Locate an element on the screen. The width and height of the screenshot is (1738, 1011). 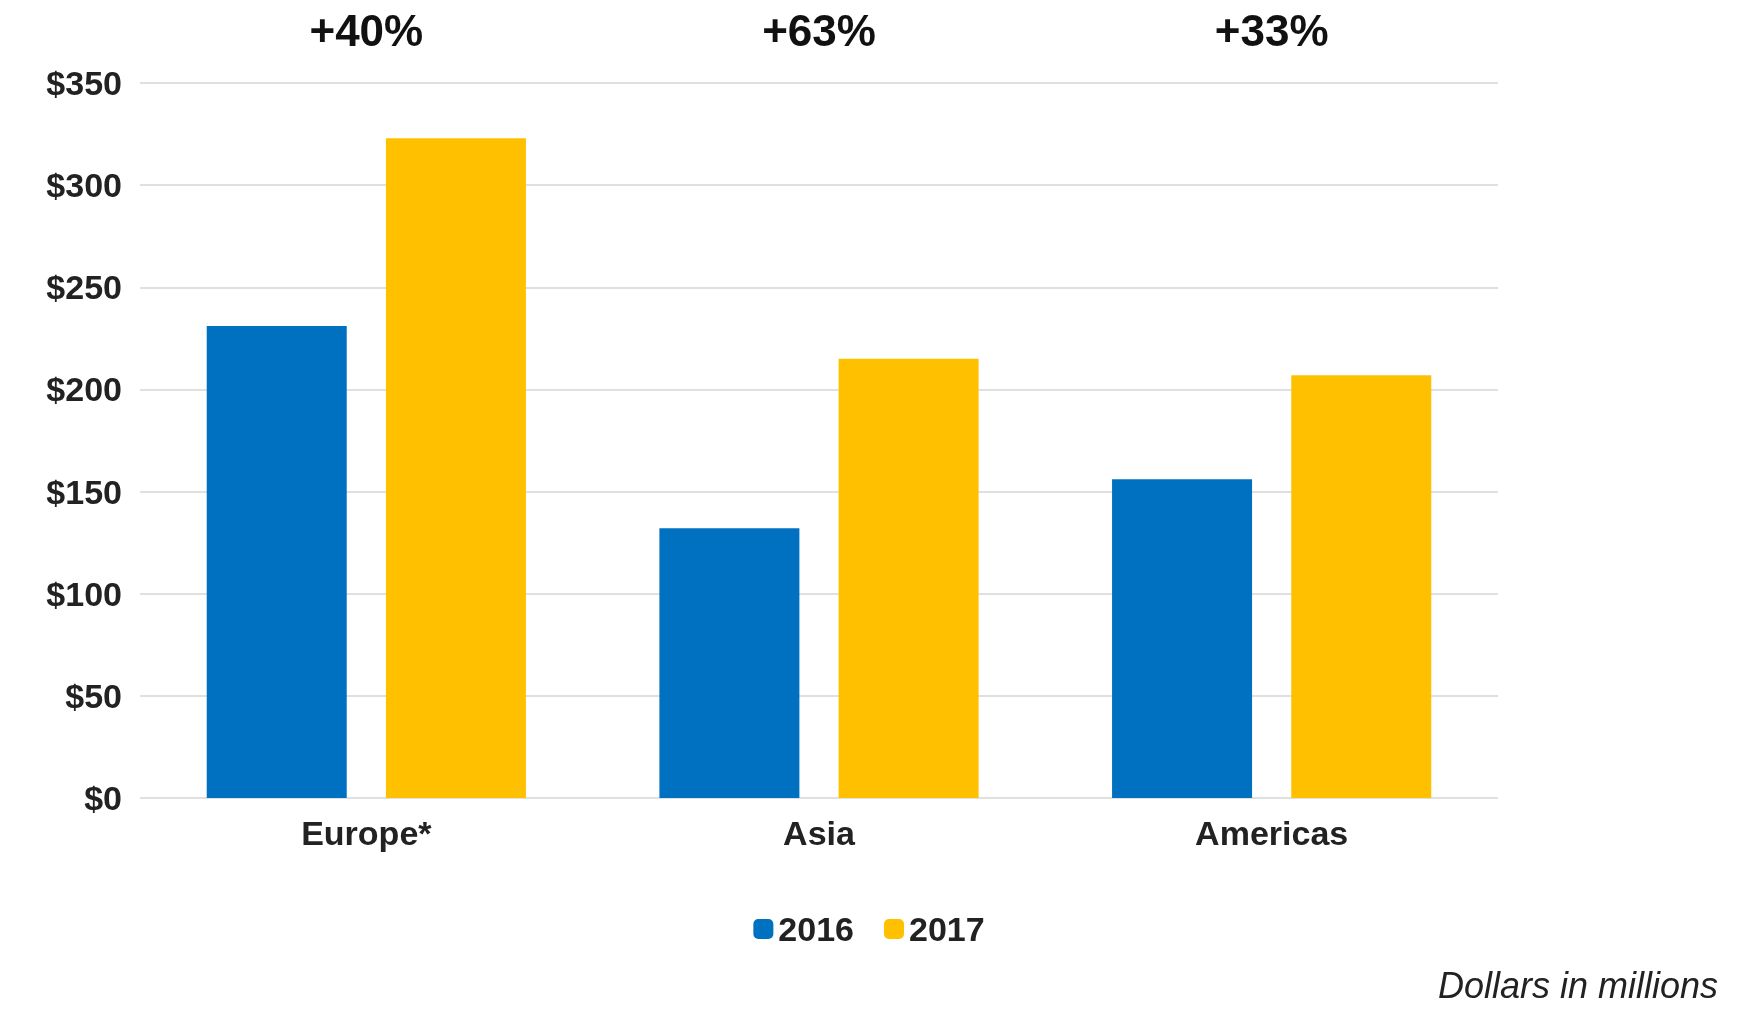
y-tick-label: $350 is located at coordinates (84, 83).